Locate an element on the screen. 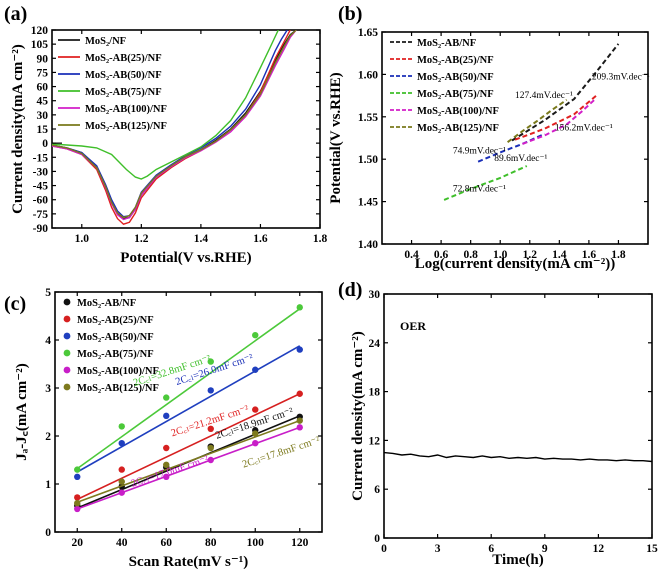  panel-a-x-axis-label: Potential(V vs.RHE) is located at coordinates (185, 258).